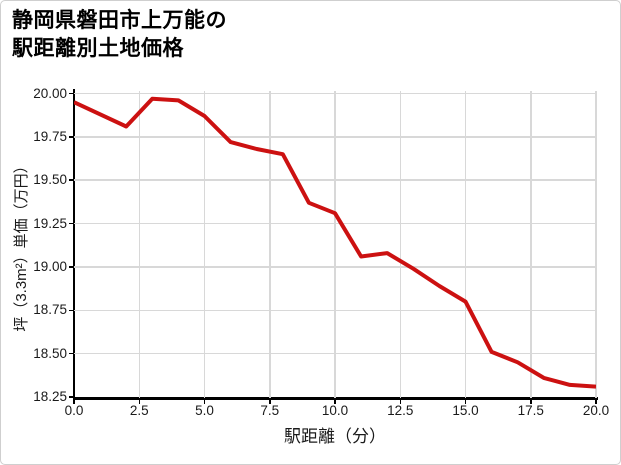 The image size is (621, 465). What do you see at coordinates (50, 93) in the screenshot?
I see `y-tick-label: 20.00` at bounding box center [50, 93].